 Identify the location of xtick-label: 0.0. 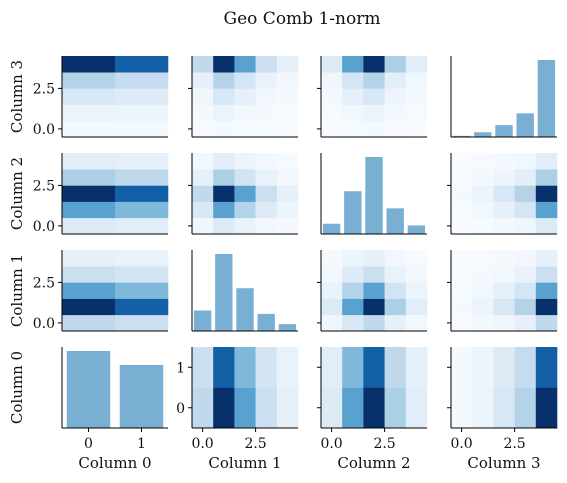
(331, 444).